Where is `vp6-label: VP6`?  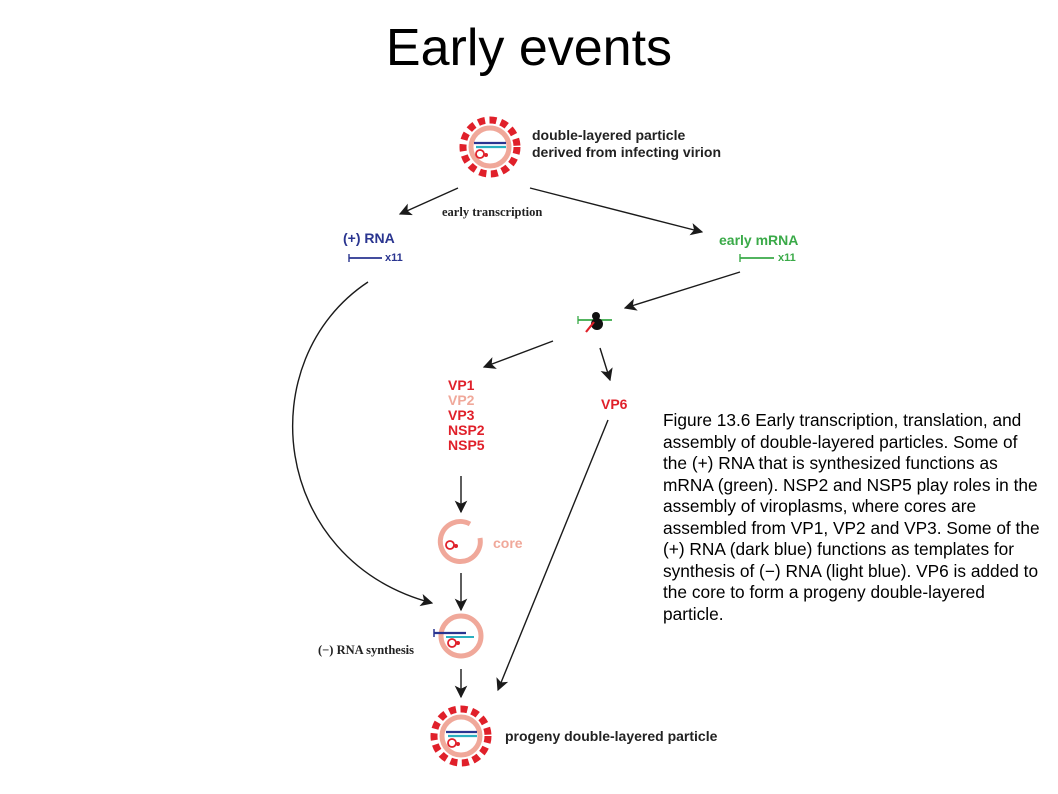 vp6-label: VP6 is located at coordinates (614, 404).